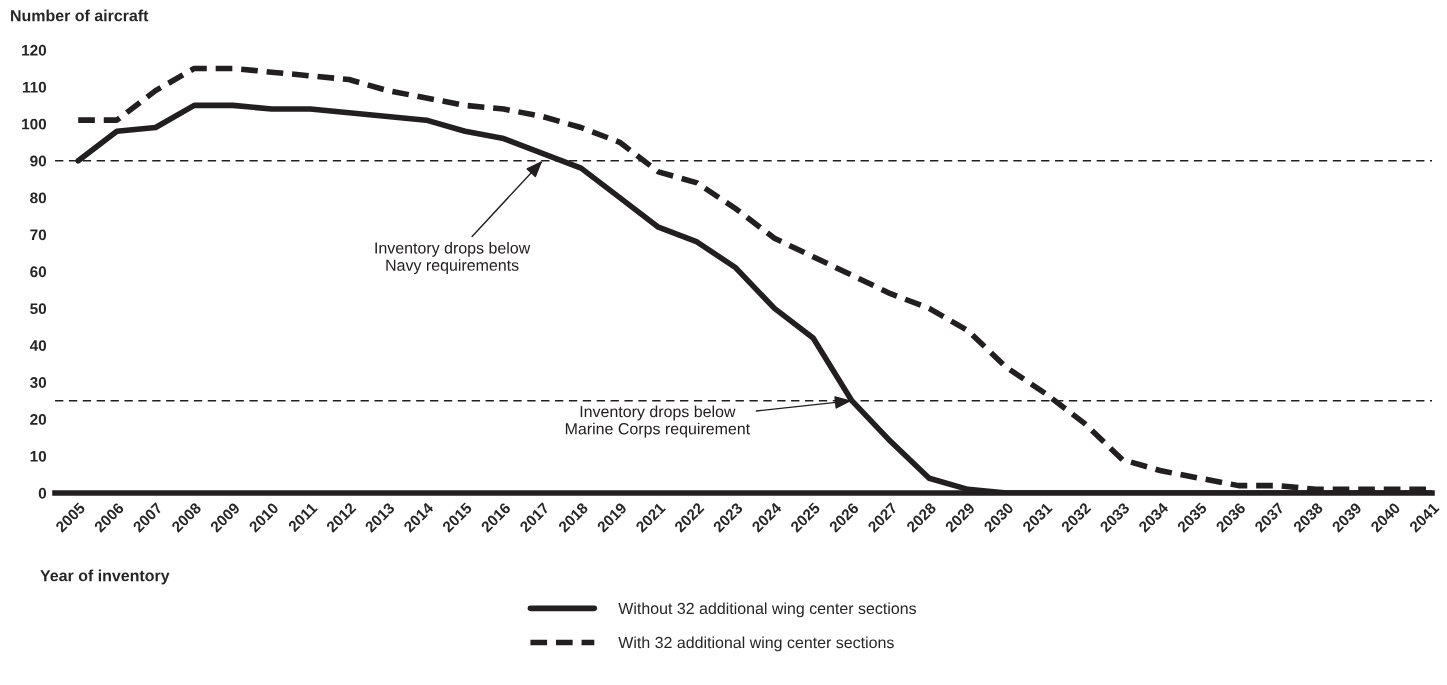 The height and width of the screenshot is (685, 1447). Describe the element at coordinates (453, 258) in the screenshot. I see `annotation: Inventory drops below Navy requirements` at that location.